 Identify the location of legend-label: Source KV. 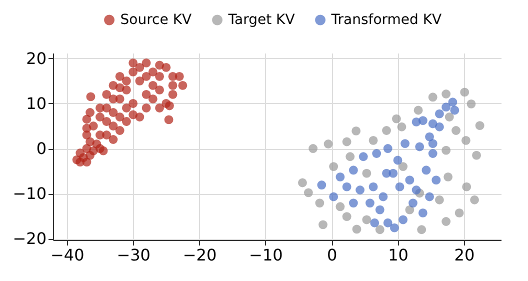
(156, 20).